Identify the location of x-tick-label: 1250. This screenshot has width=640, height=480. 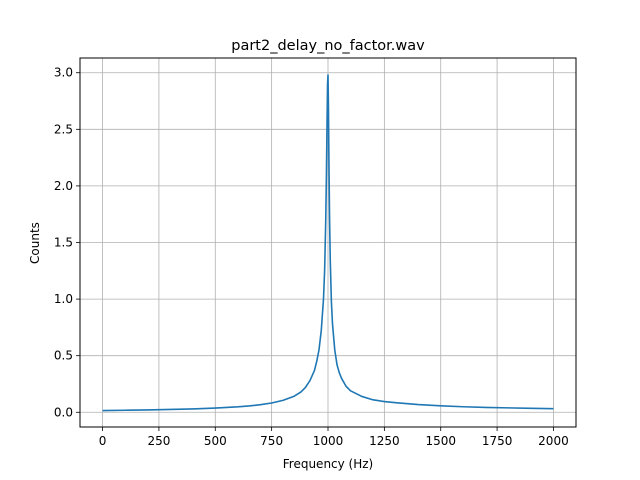
(384, 441).